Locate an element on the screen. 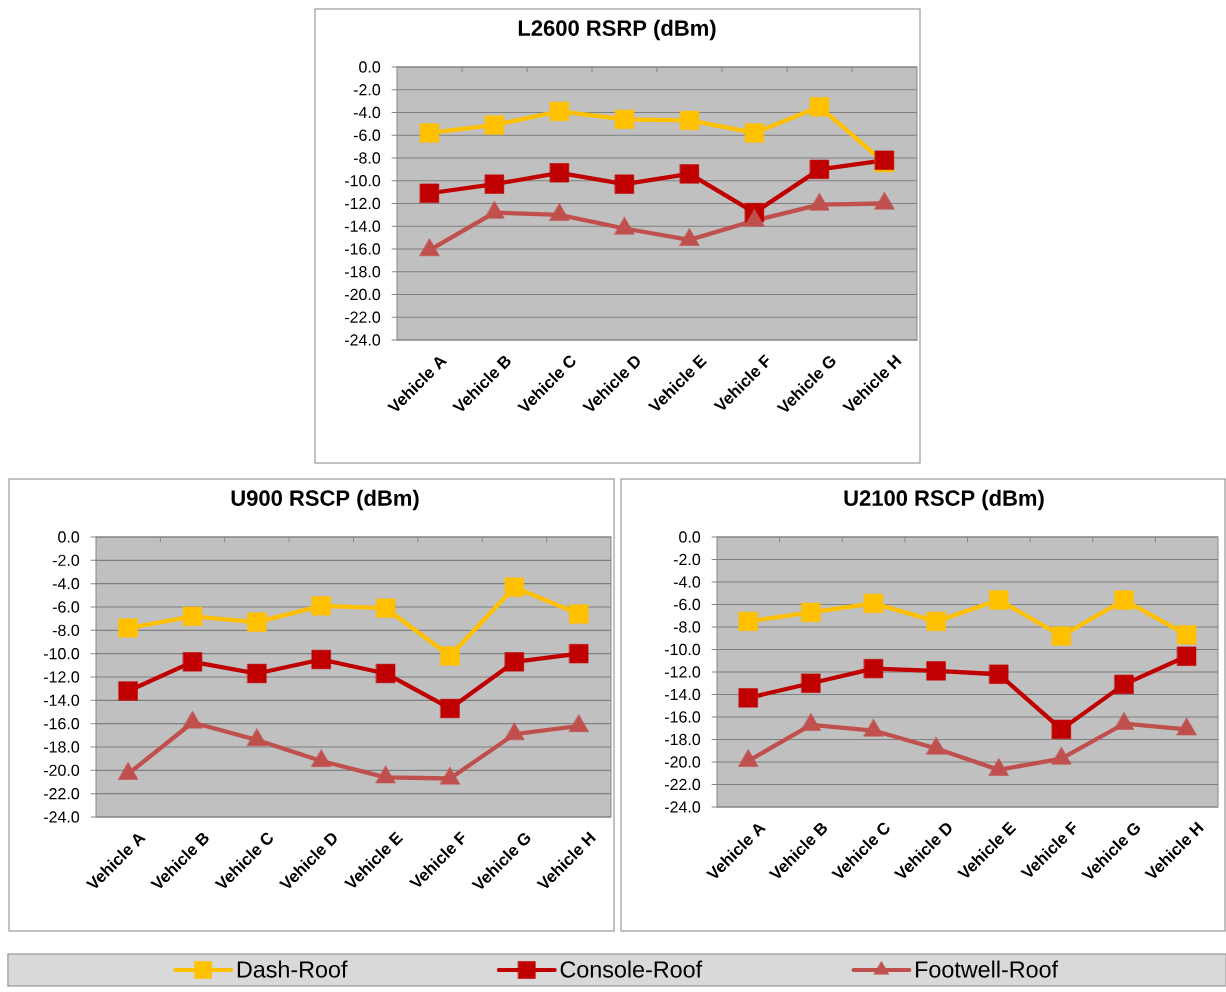 The height and width of the screenshot is (992, 1226). legend-label: Dash-Roof is located at coordinates (292, 969).